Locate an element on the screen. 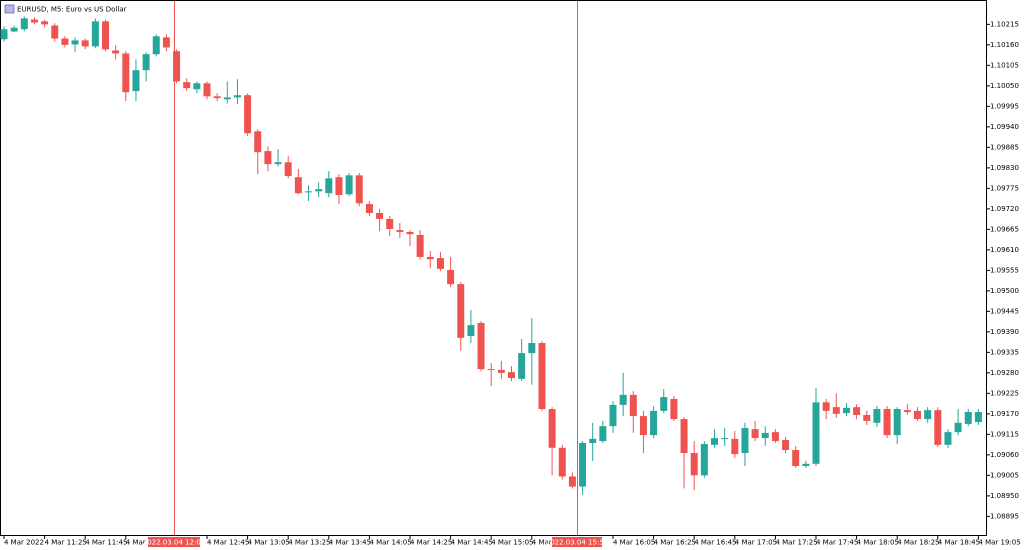 This screenshot has height=550, width=1024. y-tick-label: 1.09115 is located at coordinates (1004, 434).